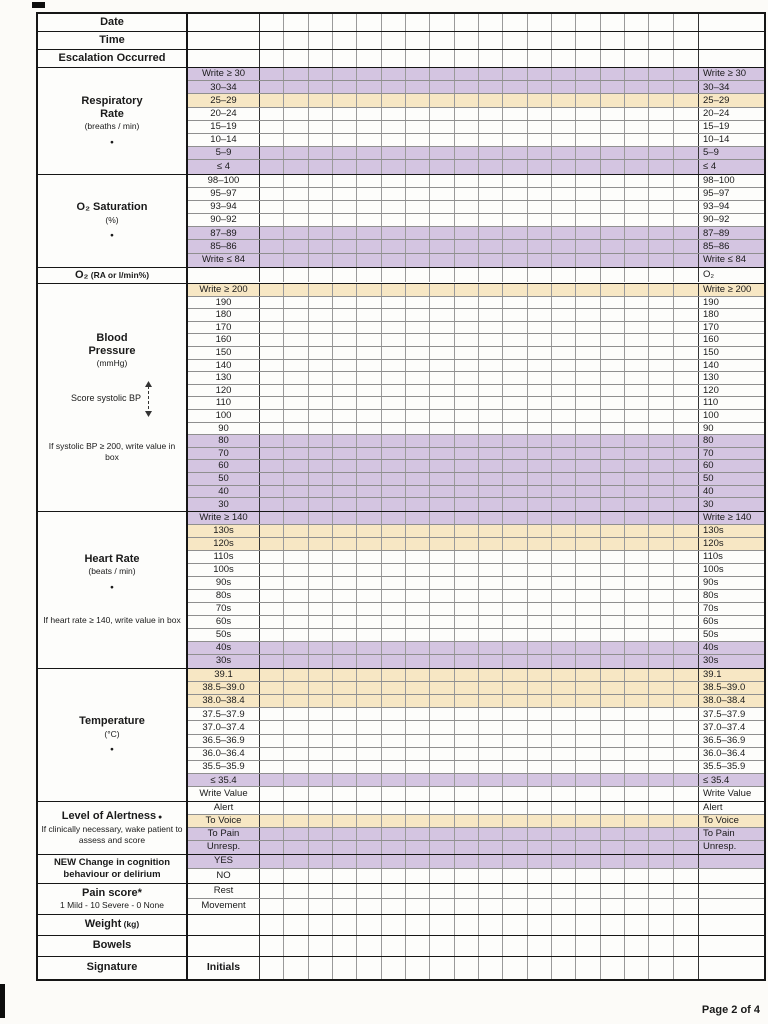 The width and height of the screenshot is (768, 1024). I want to click on temperature-row: ≤ 35.4 ≤ 35.4, so click(476, 781).